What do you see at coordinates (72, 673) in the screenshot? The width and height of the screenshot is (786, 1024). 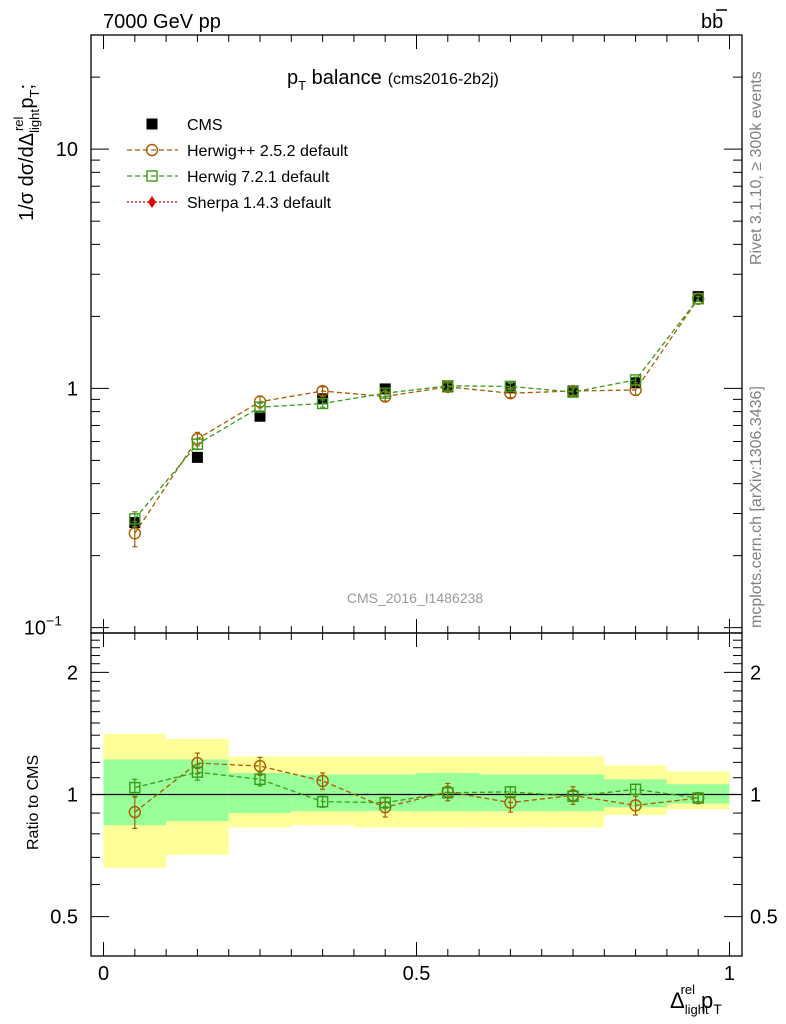 I see `y-tick-label: 2` at bounding box center [72, 673].